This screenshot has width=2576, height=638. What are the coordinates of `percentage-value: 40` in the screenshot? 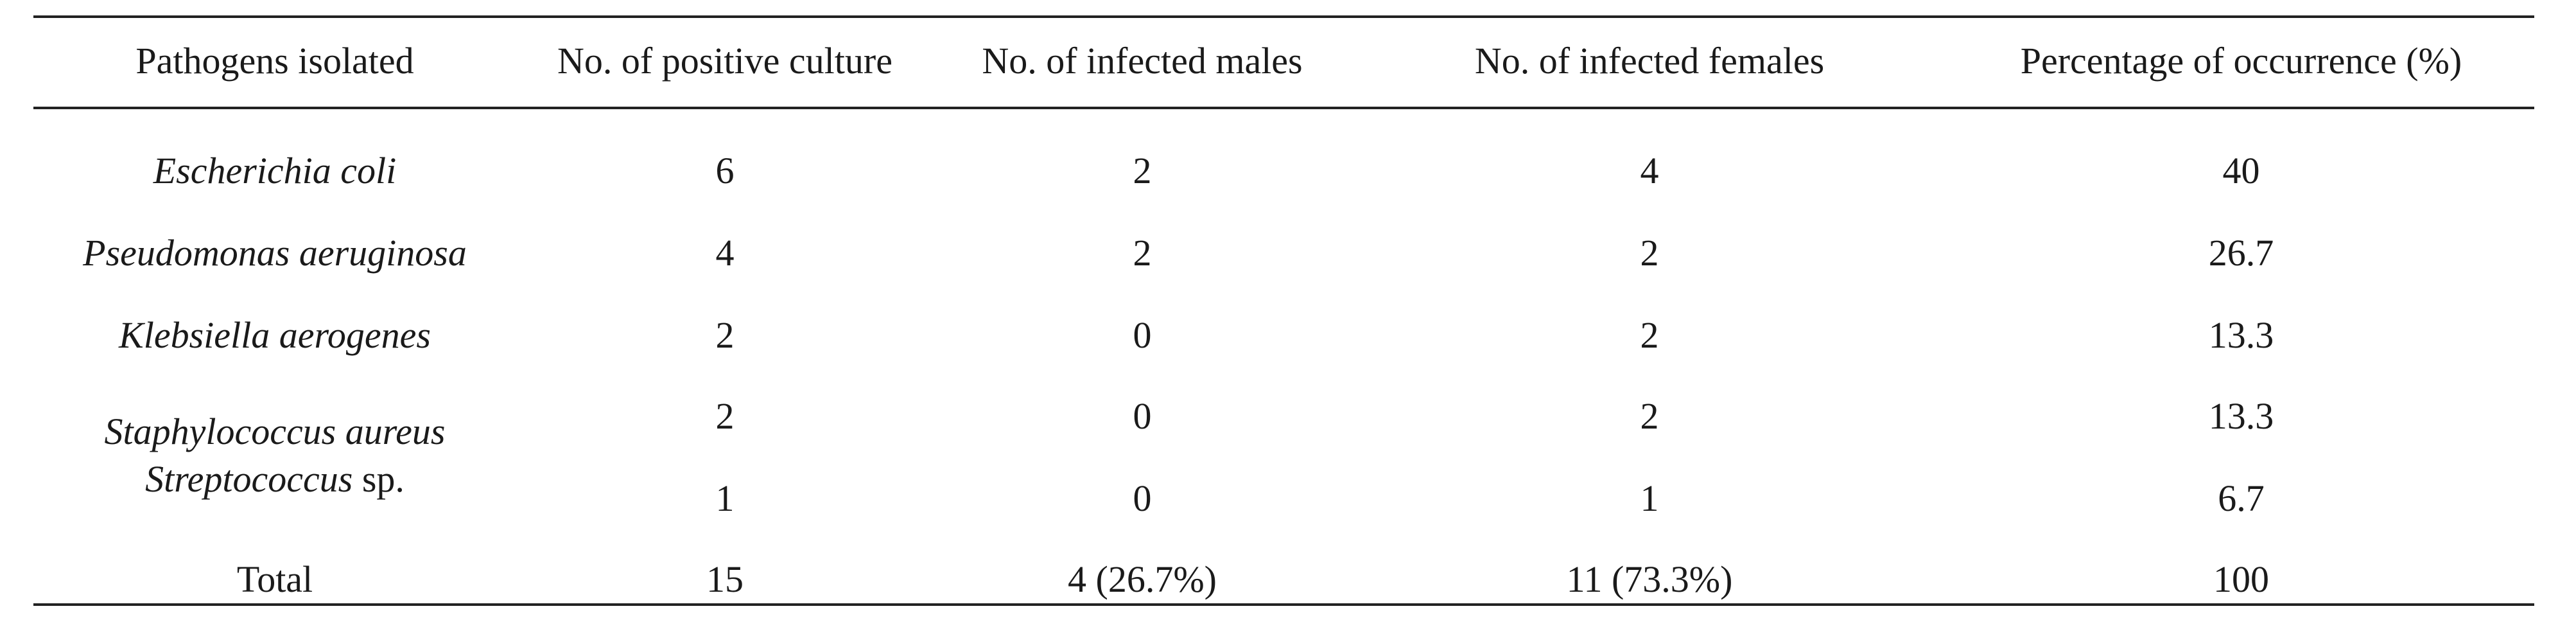 It's located at (2241, 171).